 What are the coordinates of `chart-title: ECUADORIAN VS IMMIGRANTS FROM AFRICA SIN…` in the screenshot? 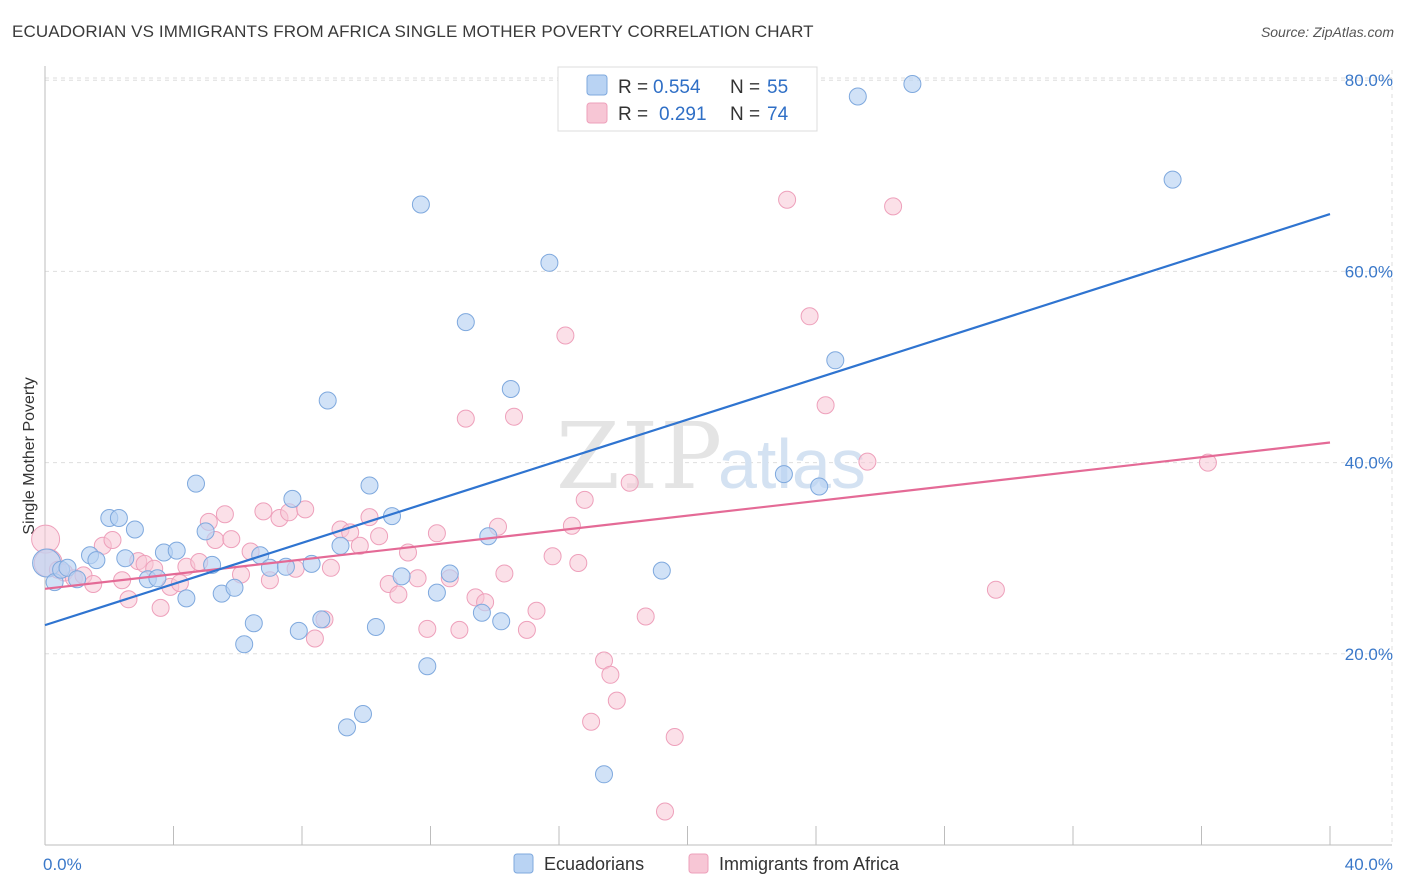 It's located at (413, 31).